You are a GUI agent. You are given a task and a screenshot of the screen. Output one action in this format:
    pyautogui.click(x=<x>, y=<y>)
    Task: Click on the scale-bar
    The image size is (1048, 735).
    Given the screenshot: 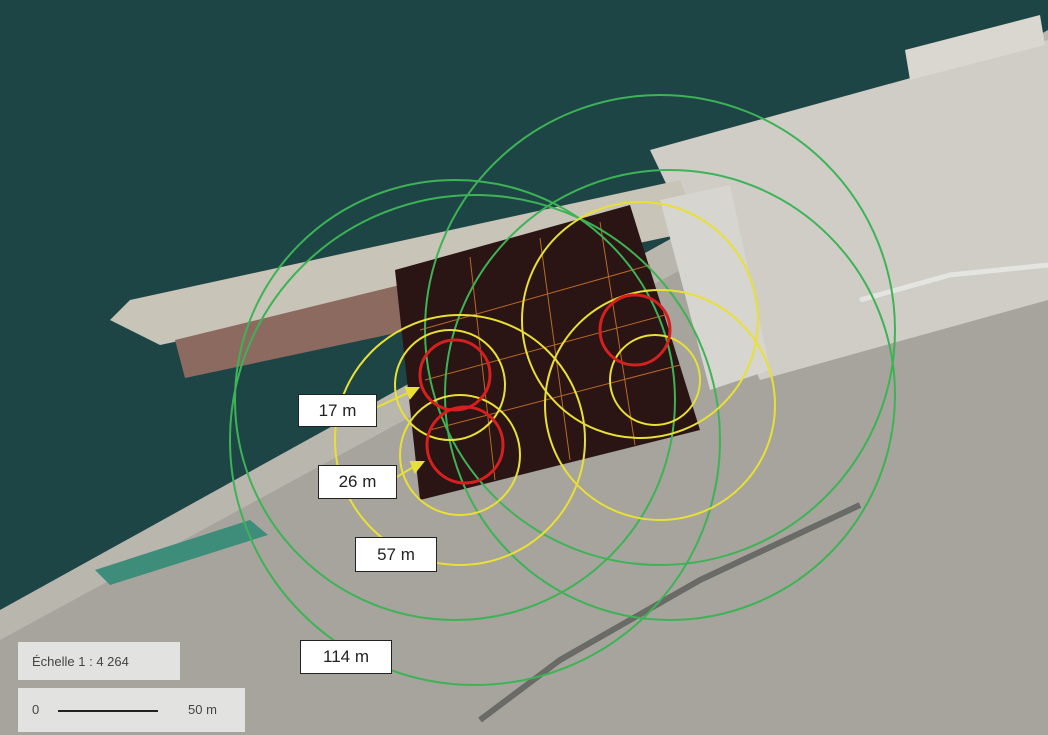 What is the action you would take?
    pyautogui.click(x=108, y=711)
    